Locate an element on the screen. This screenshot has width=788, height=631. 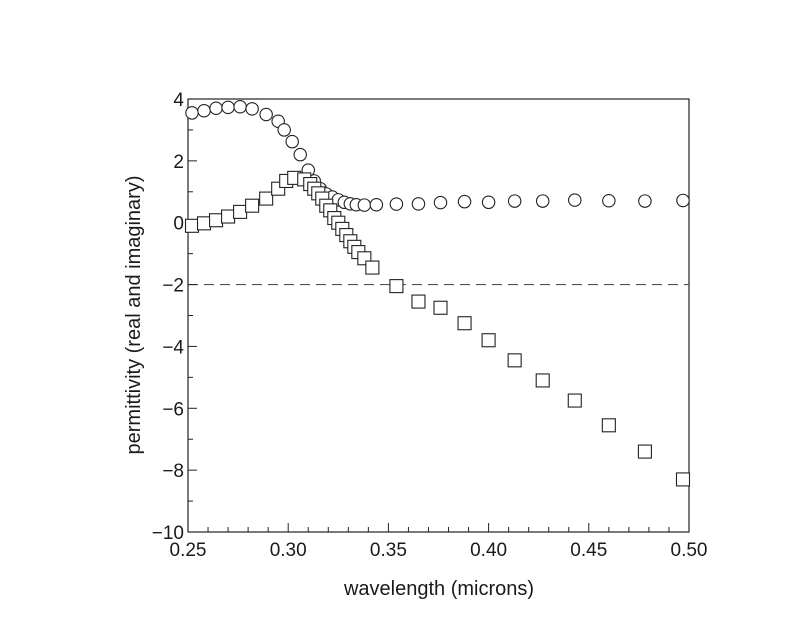
x-tick-label: 0.25 is located at coordinates (188, 550).